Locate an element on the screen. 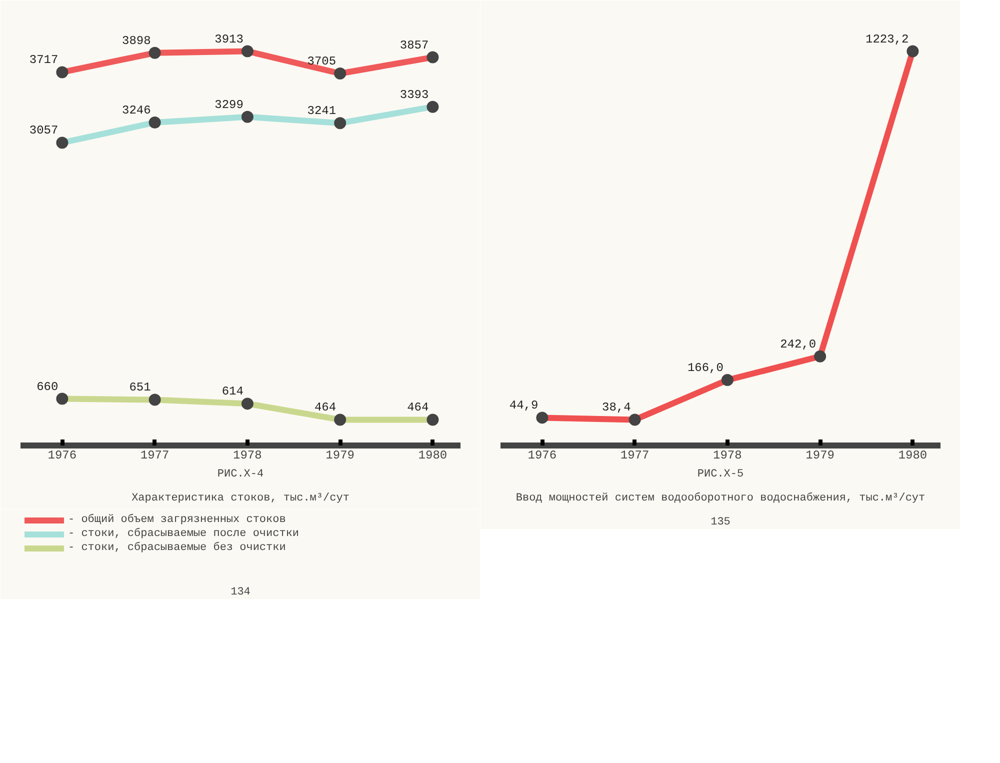 The width and height of the screenshot is (1000, 763). data-label: 1223,2 is located at coordinates (887, 39).